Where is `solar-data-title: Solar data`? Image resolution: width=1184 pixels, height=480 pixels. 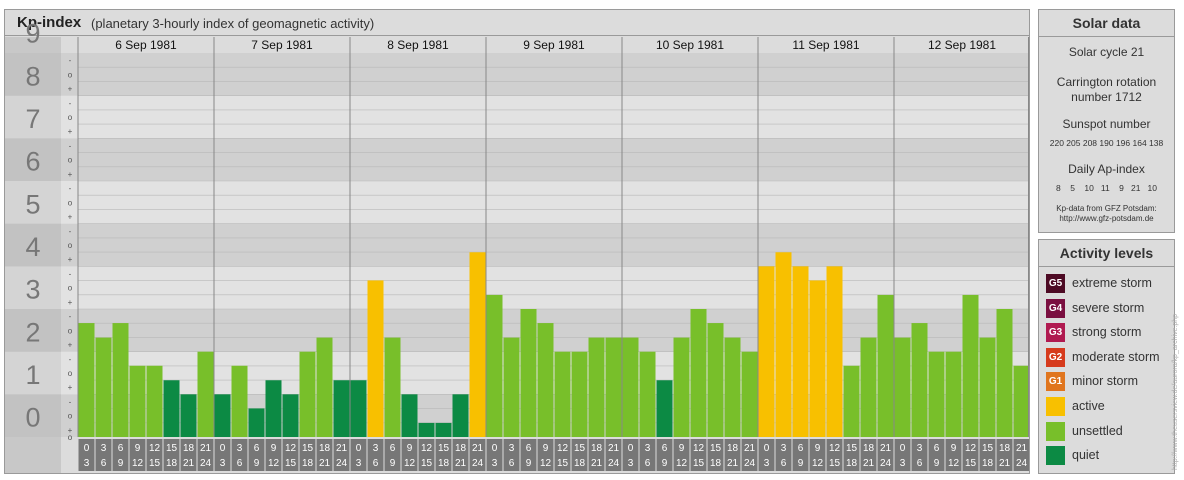
solar-data-title: Solar data is located at coordinates (1106, 23).